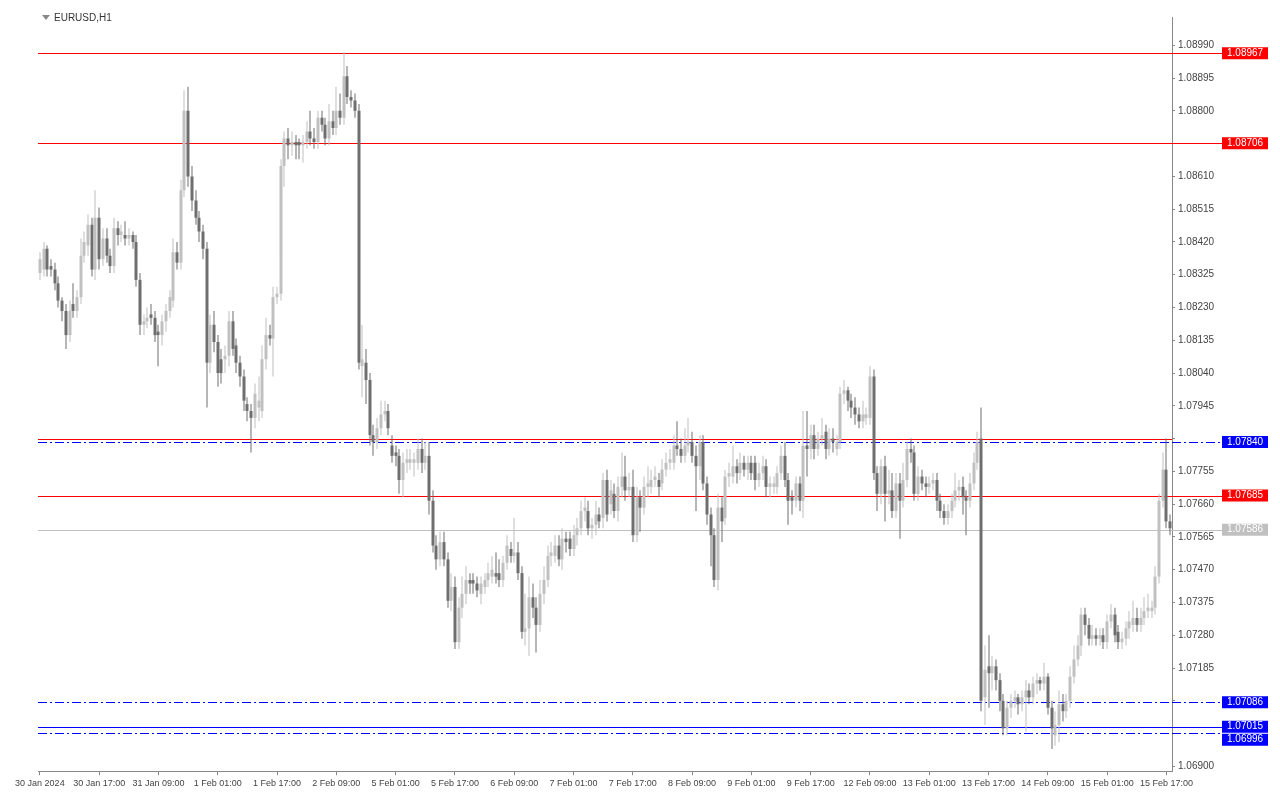 Image resolution: width=1280 pixels, height=800 pixels. What do you see at coordinates (1048, 783) in the screenshot?
I see `x-tick-label: 14 Feb 09:00` at bounding box center [1048, 783].